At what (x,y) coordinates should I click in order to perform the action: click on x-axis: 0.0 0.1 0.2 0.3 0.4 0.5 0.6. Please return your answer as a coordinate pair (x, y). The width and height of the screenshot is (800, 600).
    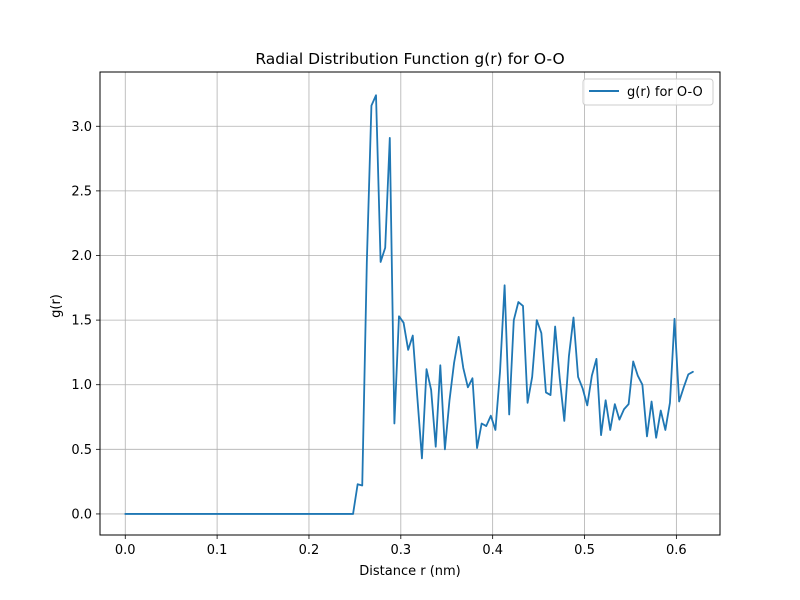
    Looking at the image, I should click on (401, 546).